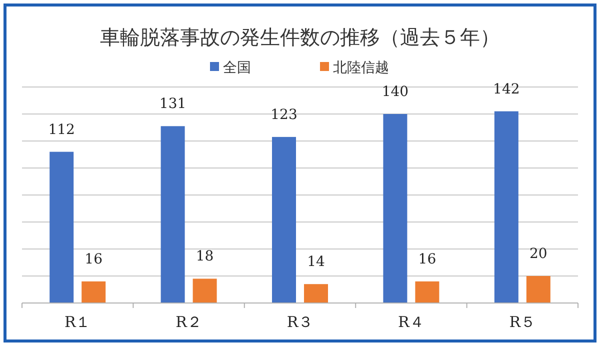 This screenshot has height=350, width=600. I want to click on data-label: 112, so click(61, 130).